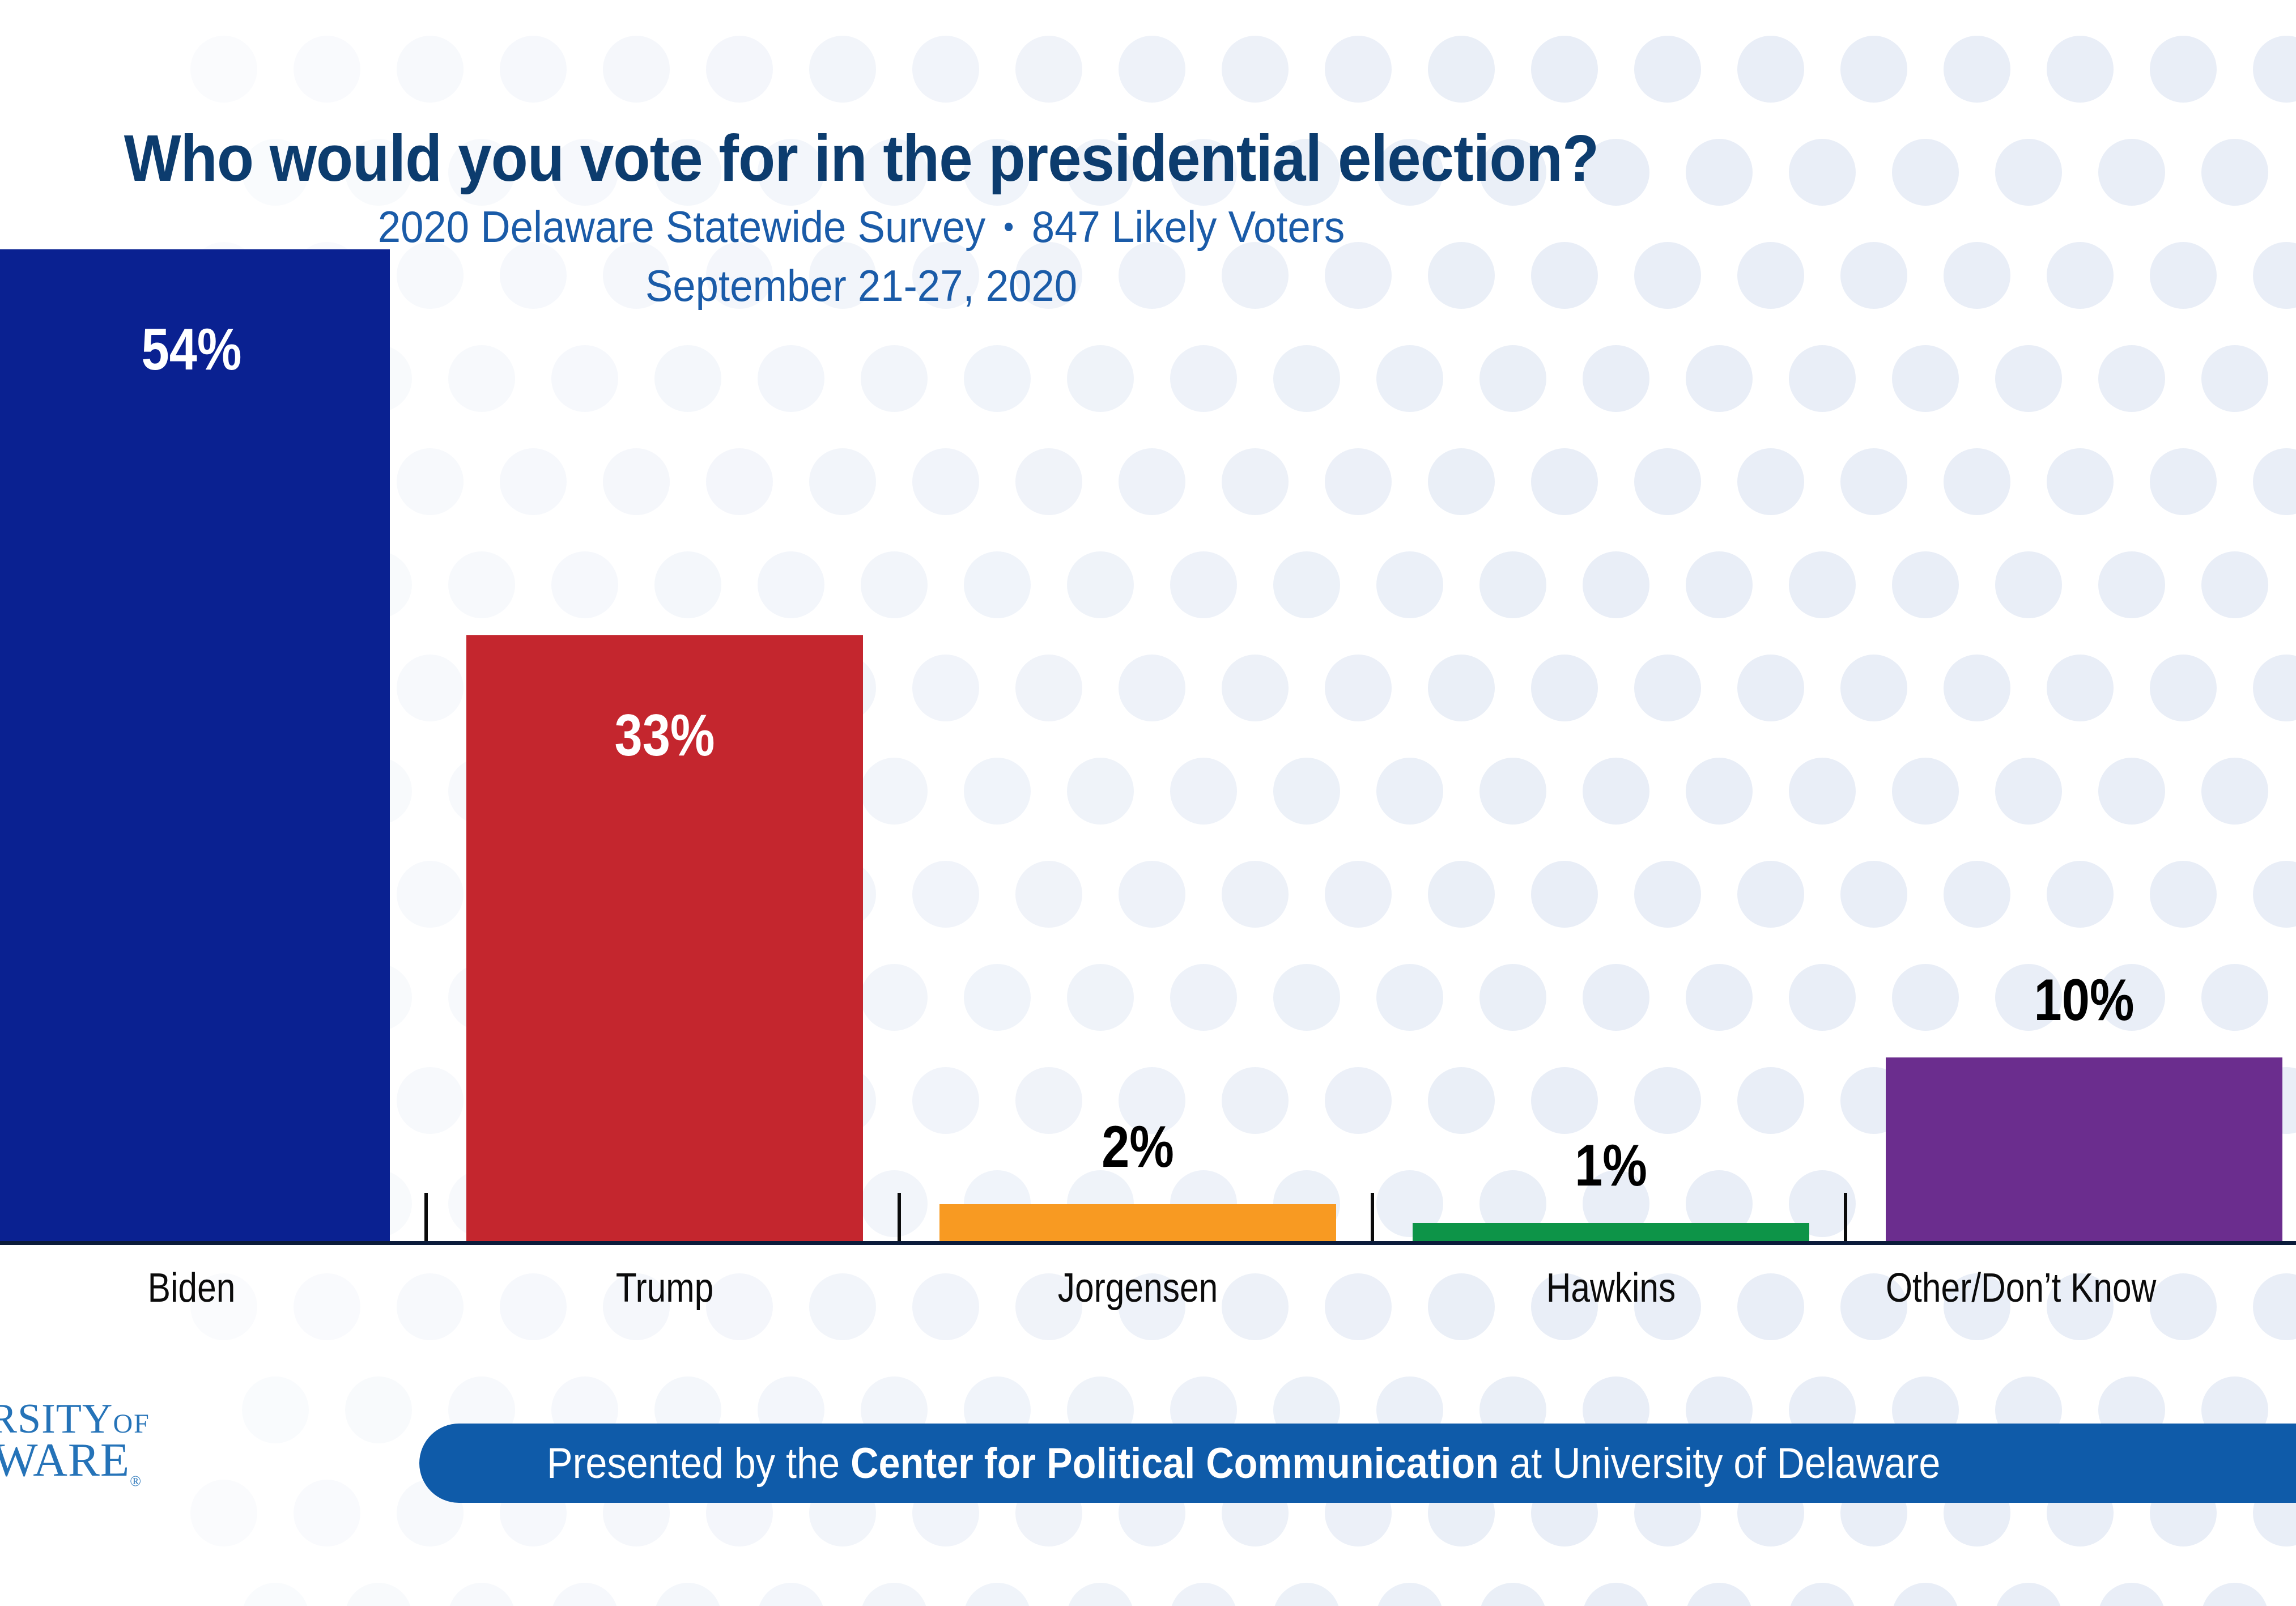  I want to click on logo-word-of: OF, so click(131, 1424).